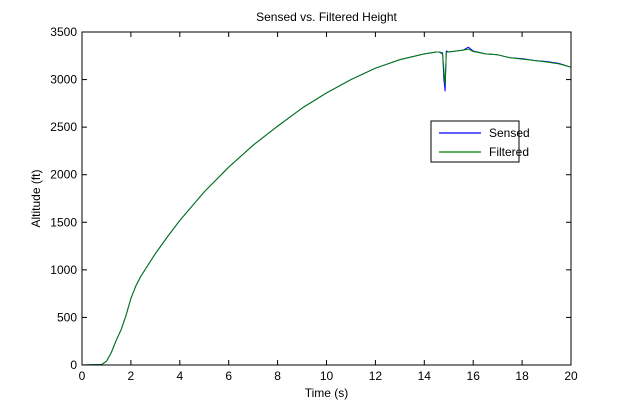 This screenshot has width=632, height=410. Describe the element at coordinates (179, 376) in the screenshot. I see `x-tick-label: 4` at that location.